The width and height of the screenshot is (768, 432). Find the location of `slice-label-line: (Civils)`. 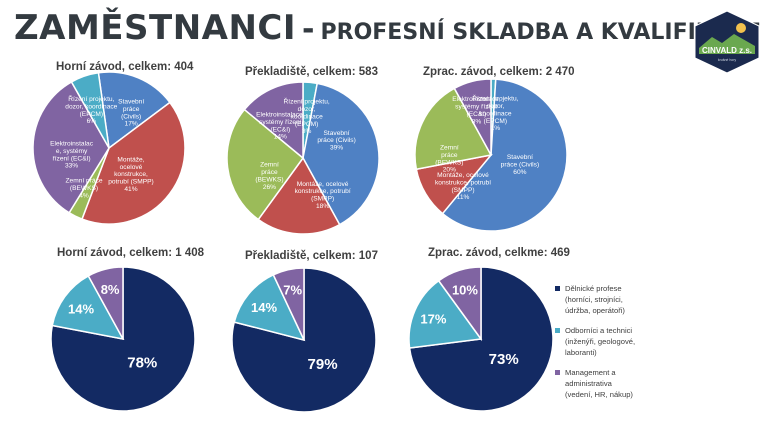

slice-label-line: (Civils) is located at coordinates (131, 116).